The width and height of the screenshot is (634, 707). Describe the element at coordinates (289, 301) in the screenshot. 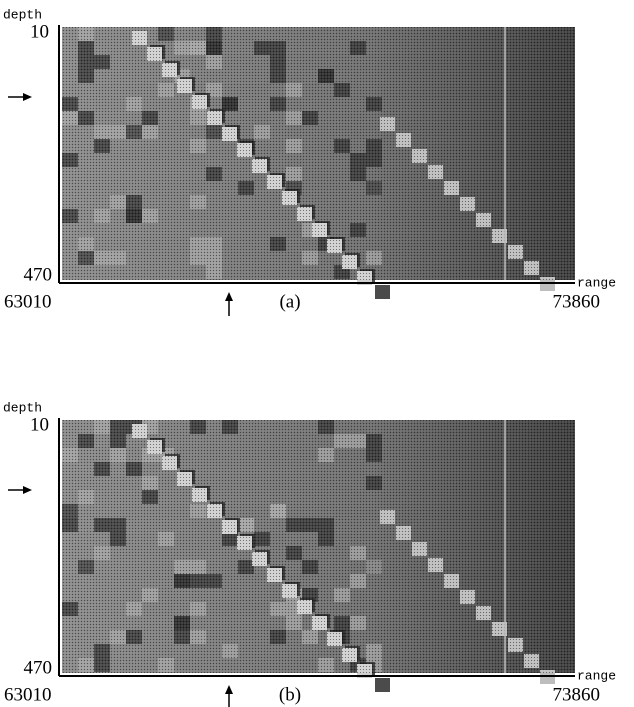

I see `caption: (a)` at that location.